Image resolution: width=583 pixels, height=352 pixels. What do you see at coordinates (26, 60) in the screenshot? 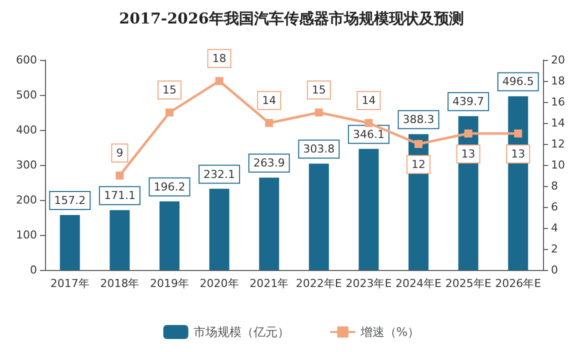
I see `y-tick-label: 600` at bounding box center [26, 60].